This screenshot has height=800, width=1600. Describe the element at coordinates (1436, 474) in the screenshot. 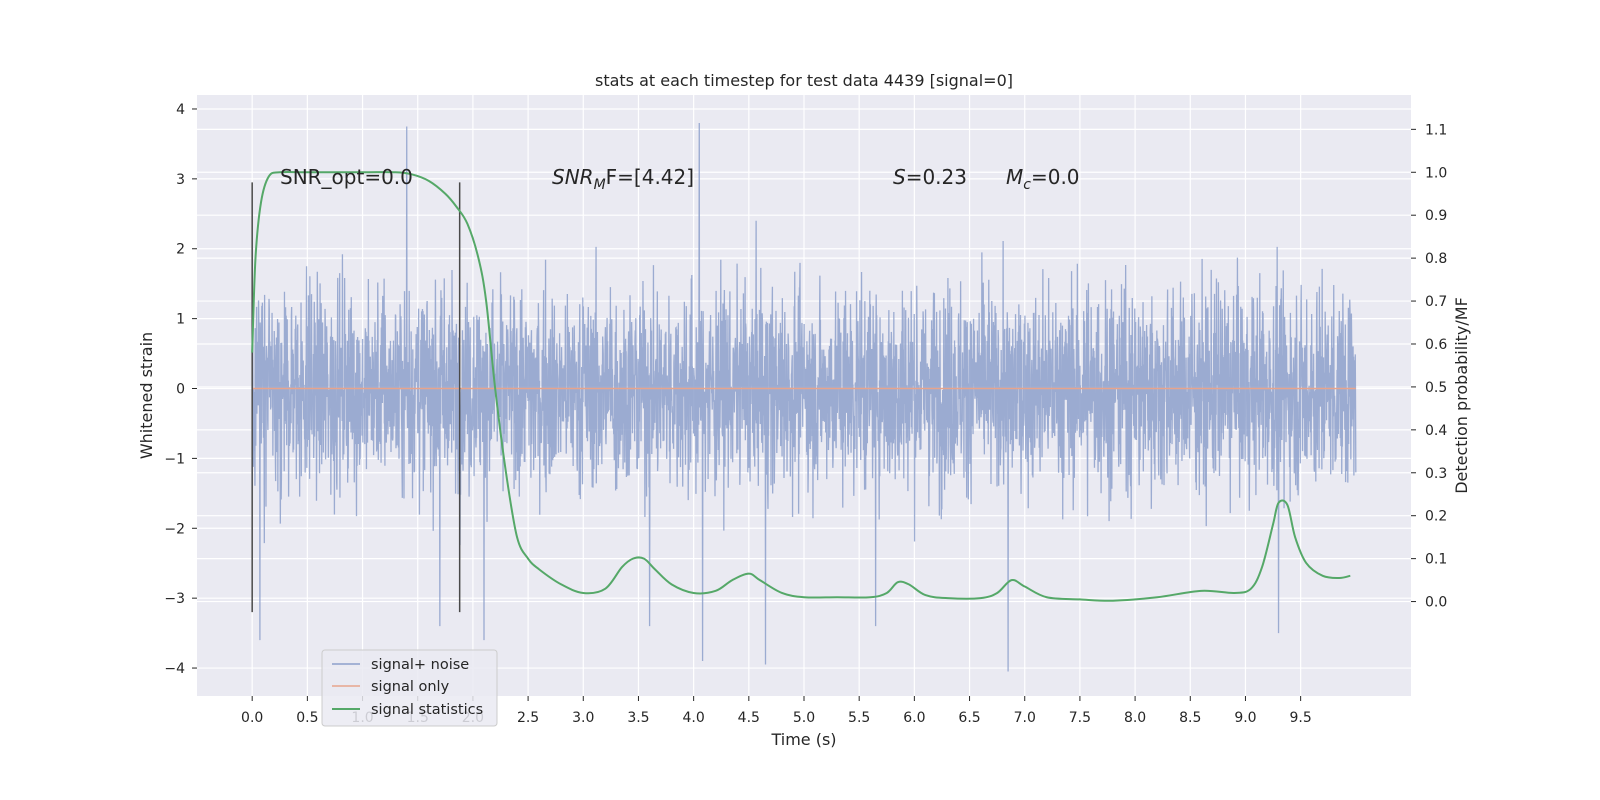

I see `y2-tick-label: 0.3` at that location.